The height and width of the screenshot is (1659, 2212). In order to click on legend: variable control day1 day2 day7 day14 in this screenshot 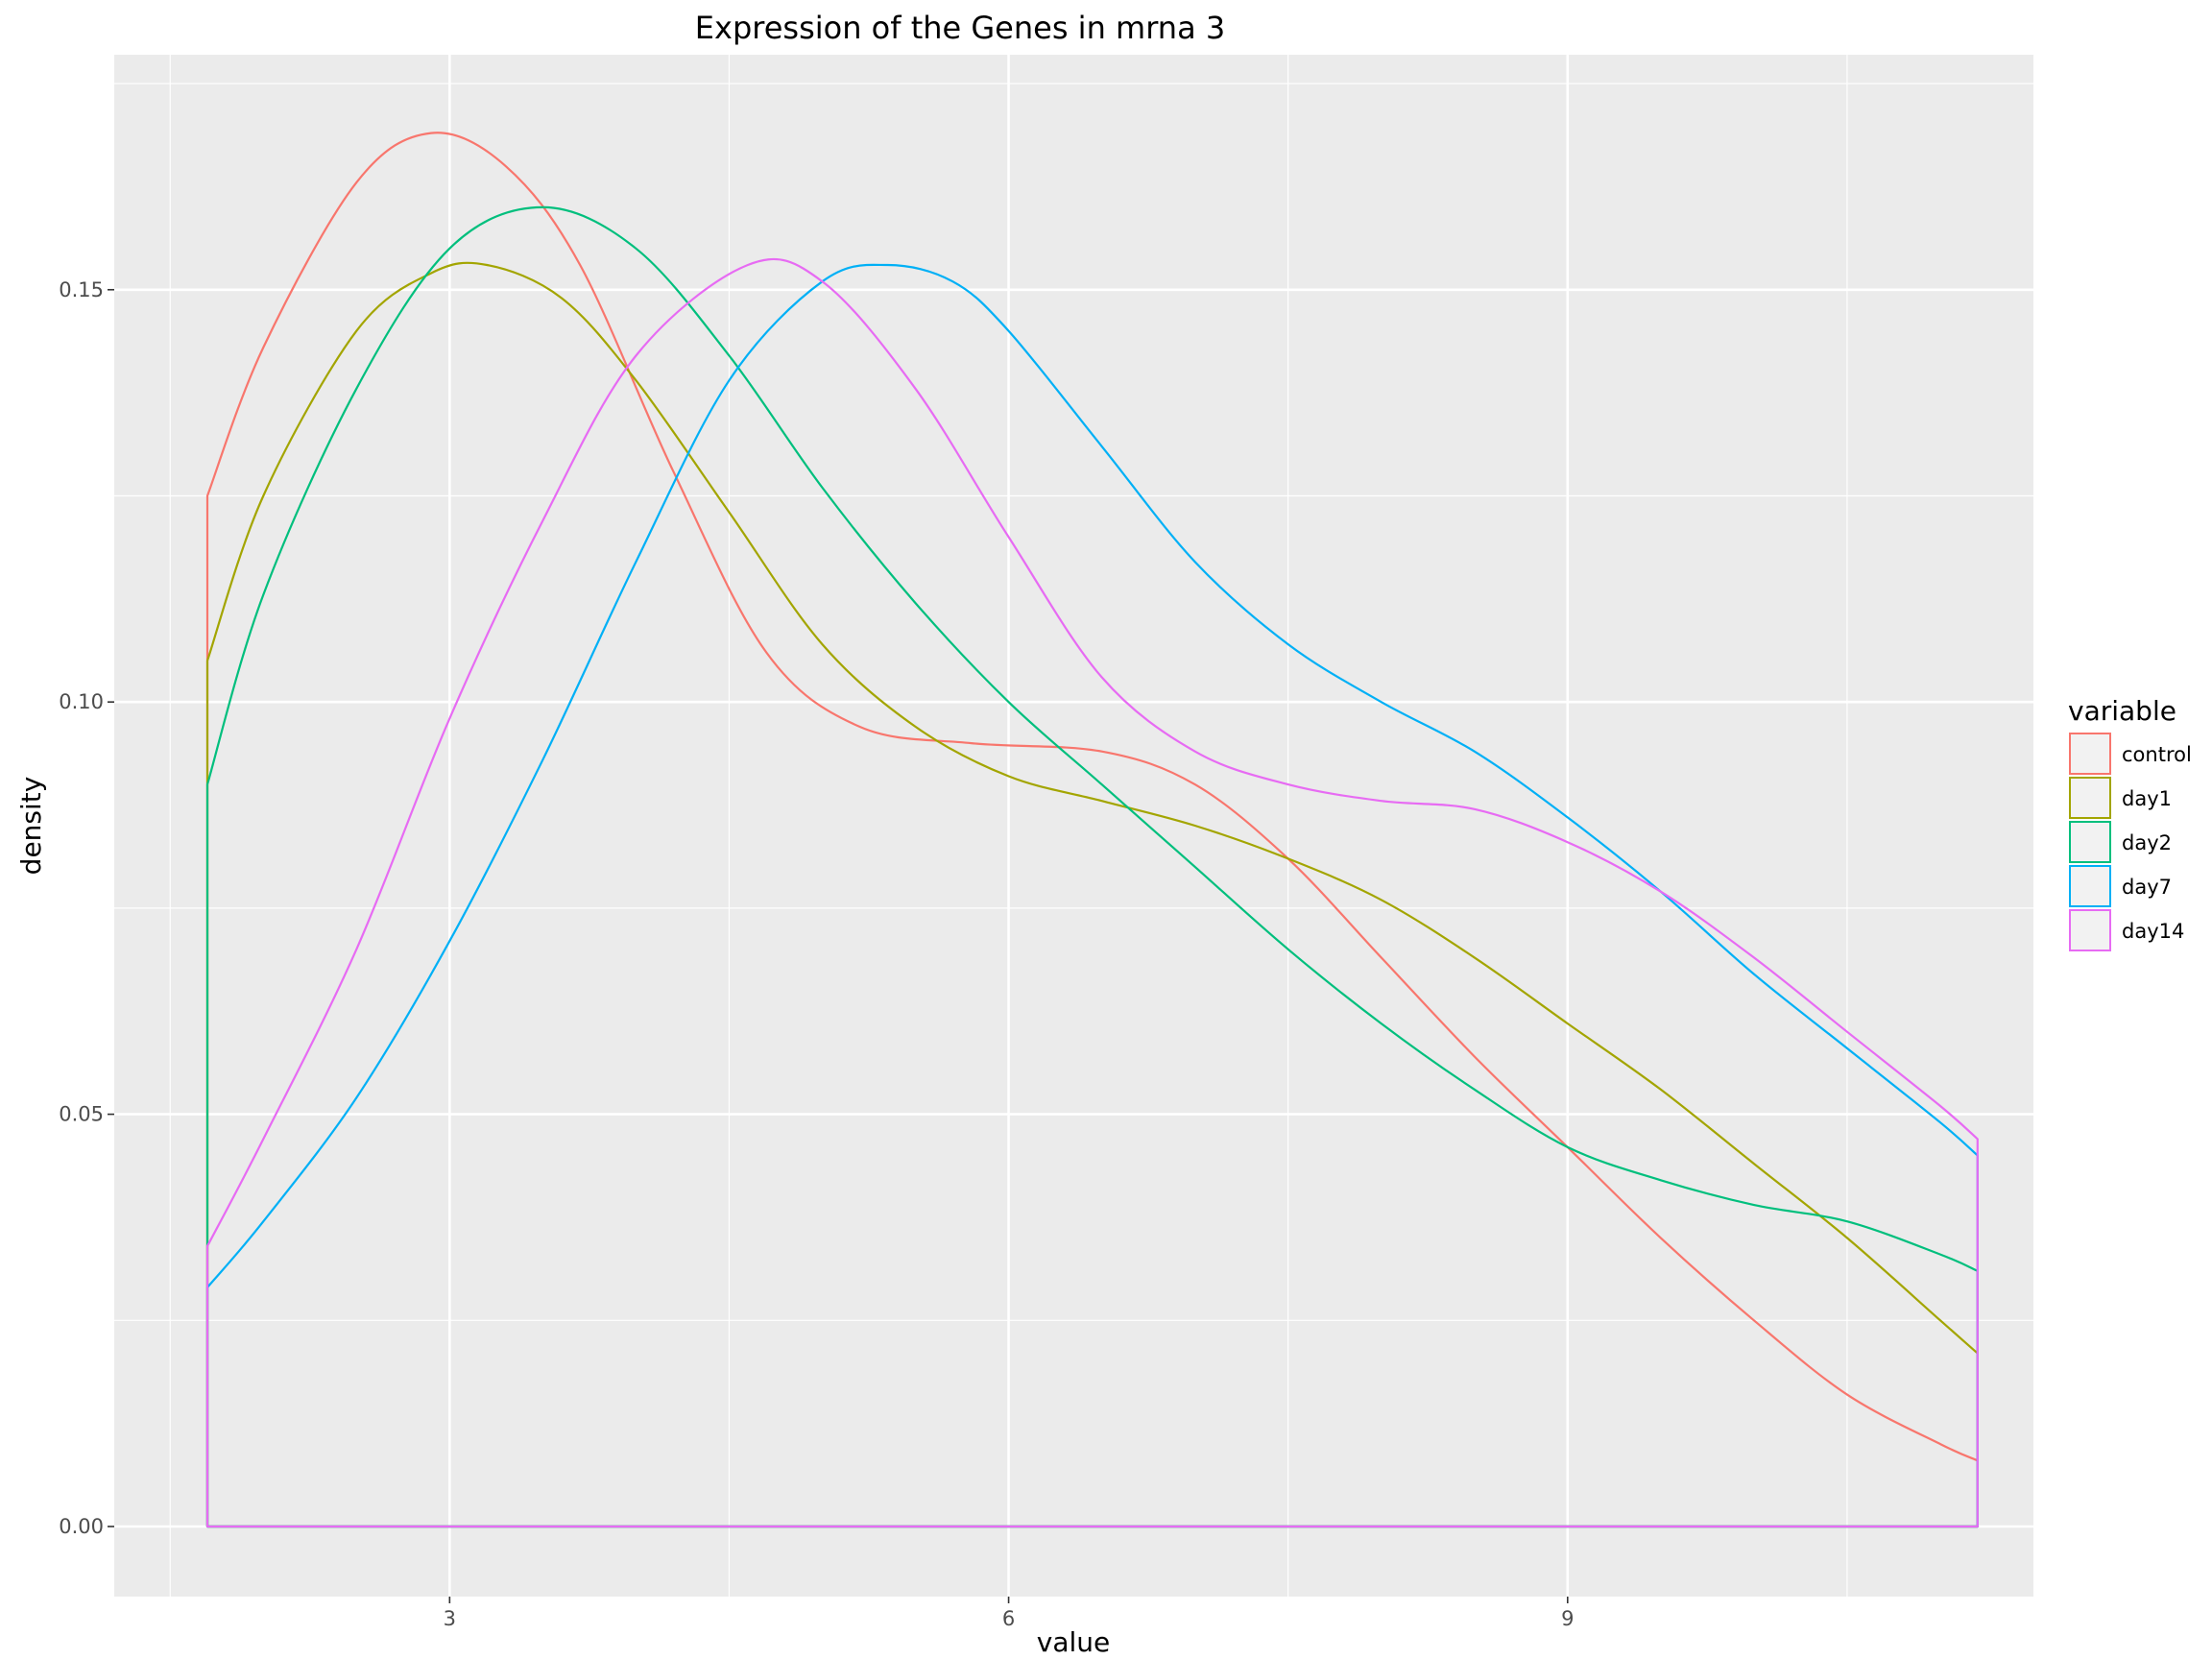, I will do `click(2130, 823)`.